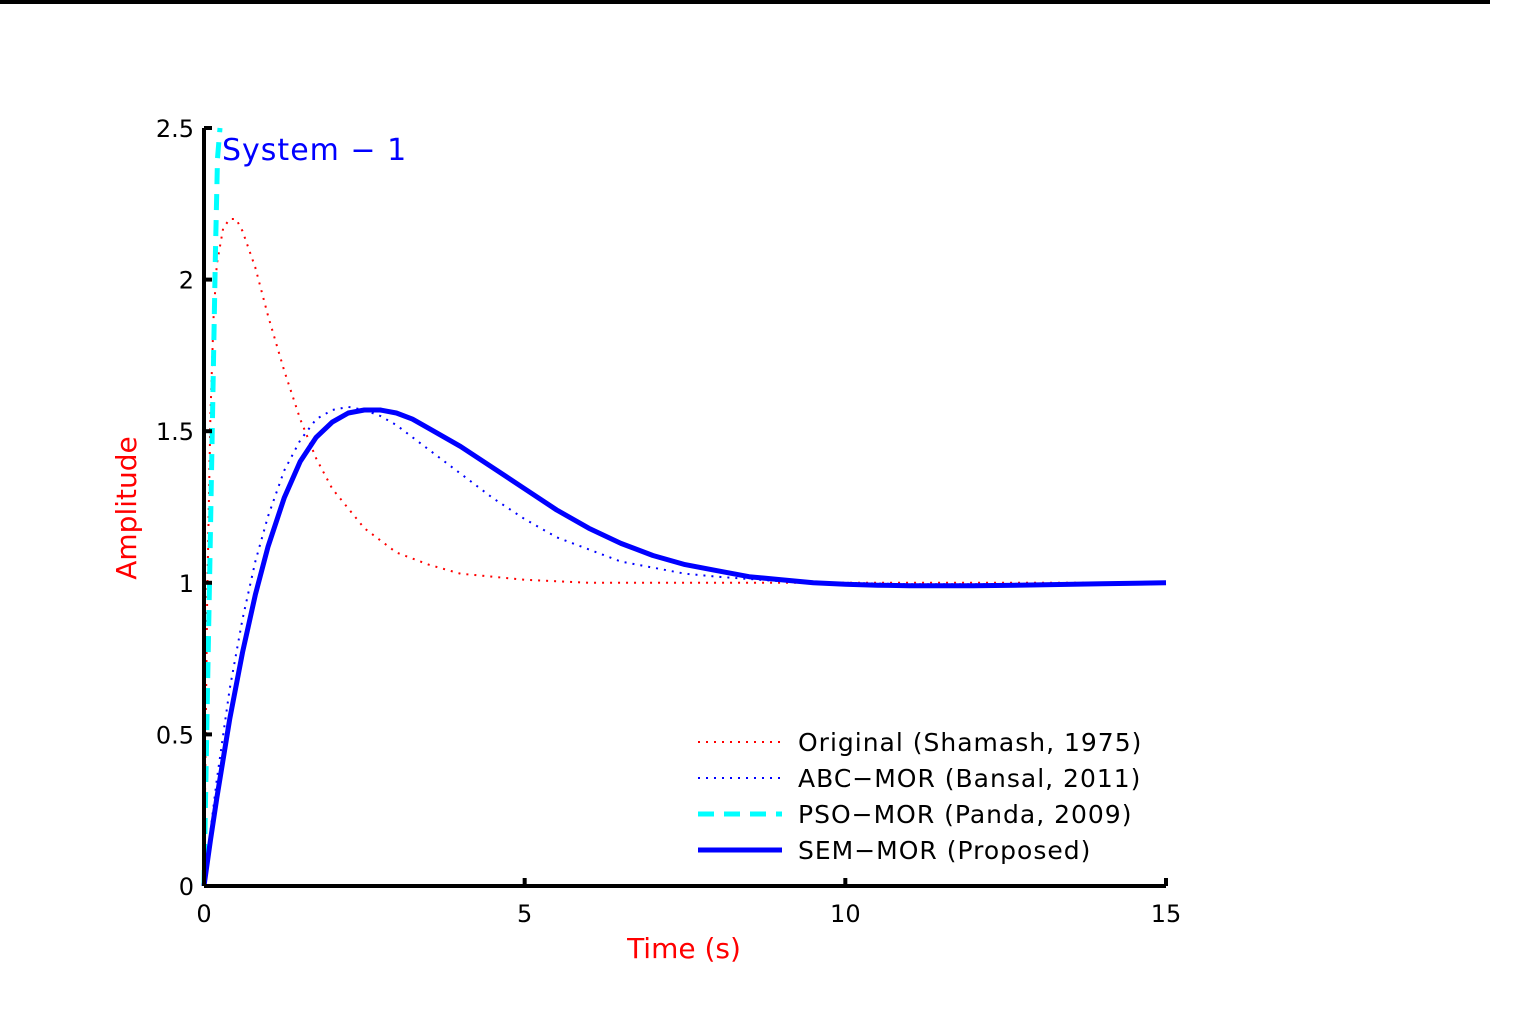 Image resolution: width=1514 pixels, height=1027 pixels. What do you see at coordinates (186, 887) in the screenshot?
I see `y-tick-label: 0` at bounding box center [186, 887].